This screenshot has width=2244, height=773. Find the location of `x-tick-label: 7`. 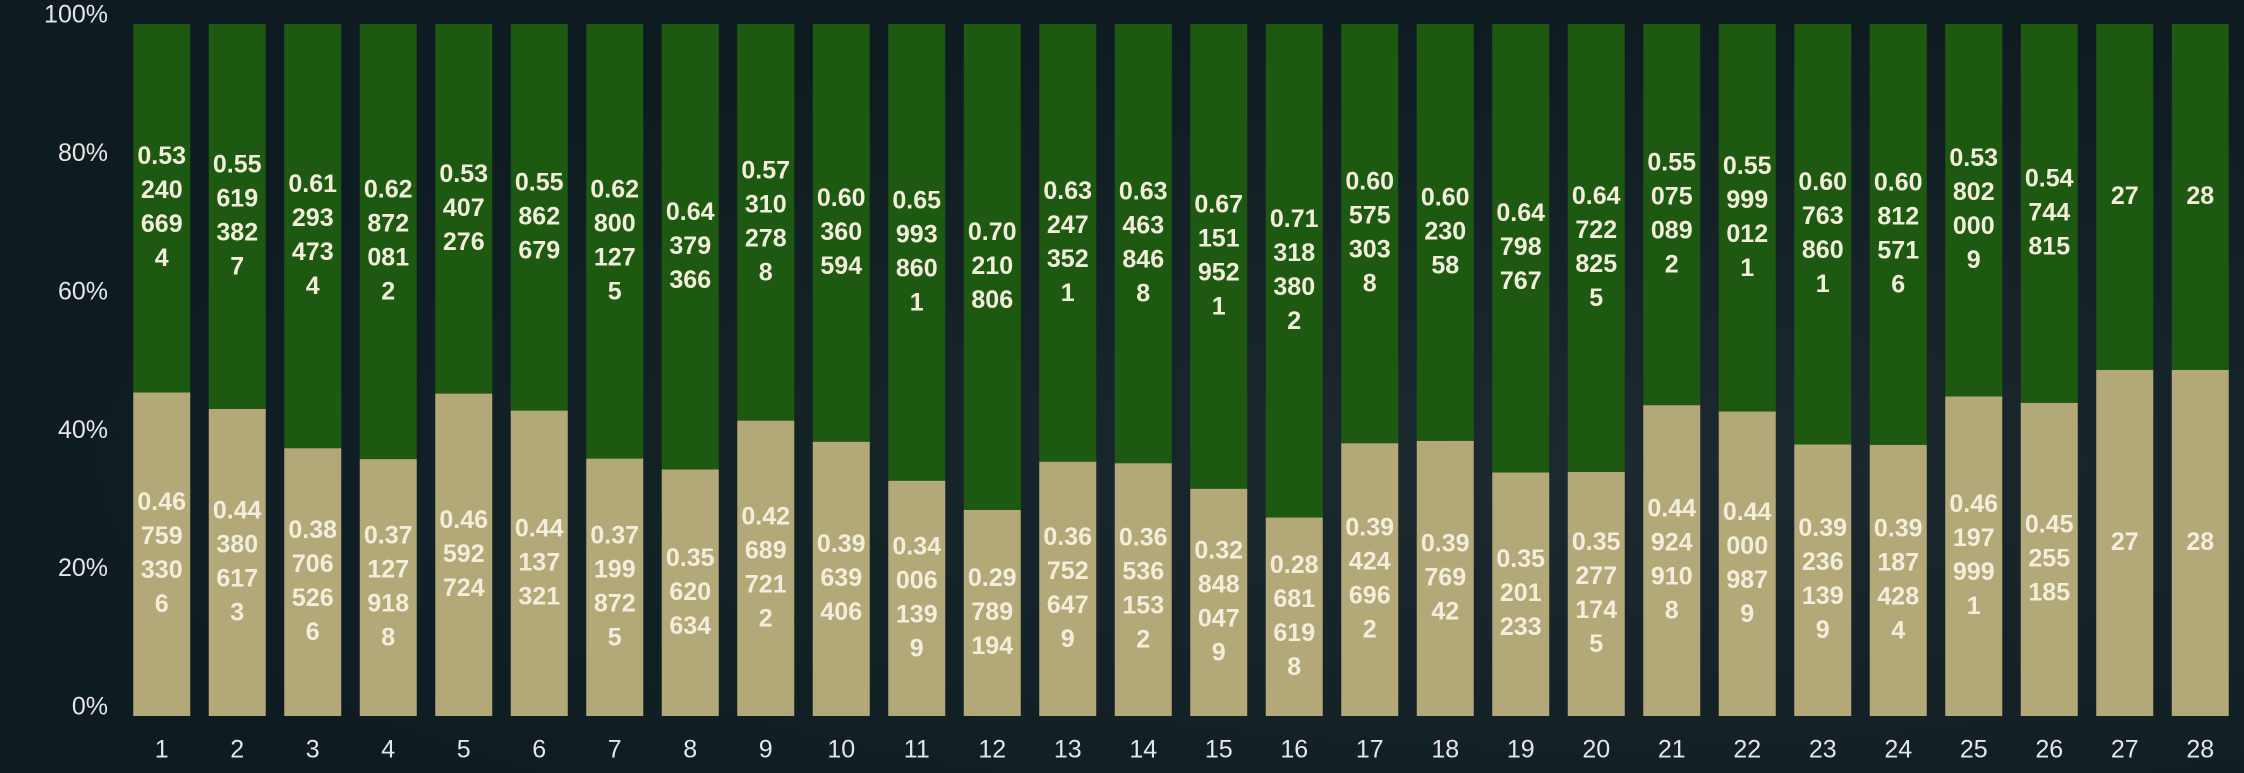

x-tick-label: 7 is located at coordinates (615, 750).